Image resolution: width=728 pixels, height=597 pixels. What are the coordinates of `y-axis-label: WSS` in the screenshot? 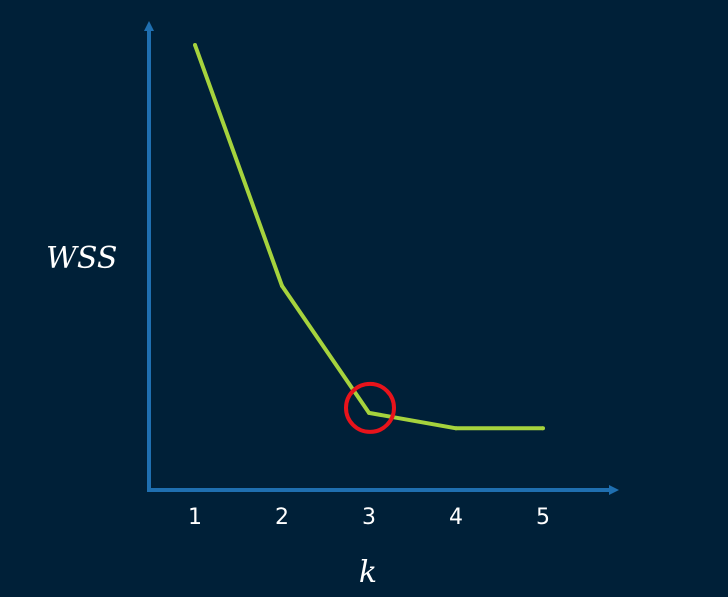 It's located at (81, 258).